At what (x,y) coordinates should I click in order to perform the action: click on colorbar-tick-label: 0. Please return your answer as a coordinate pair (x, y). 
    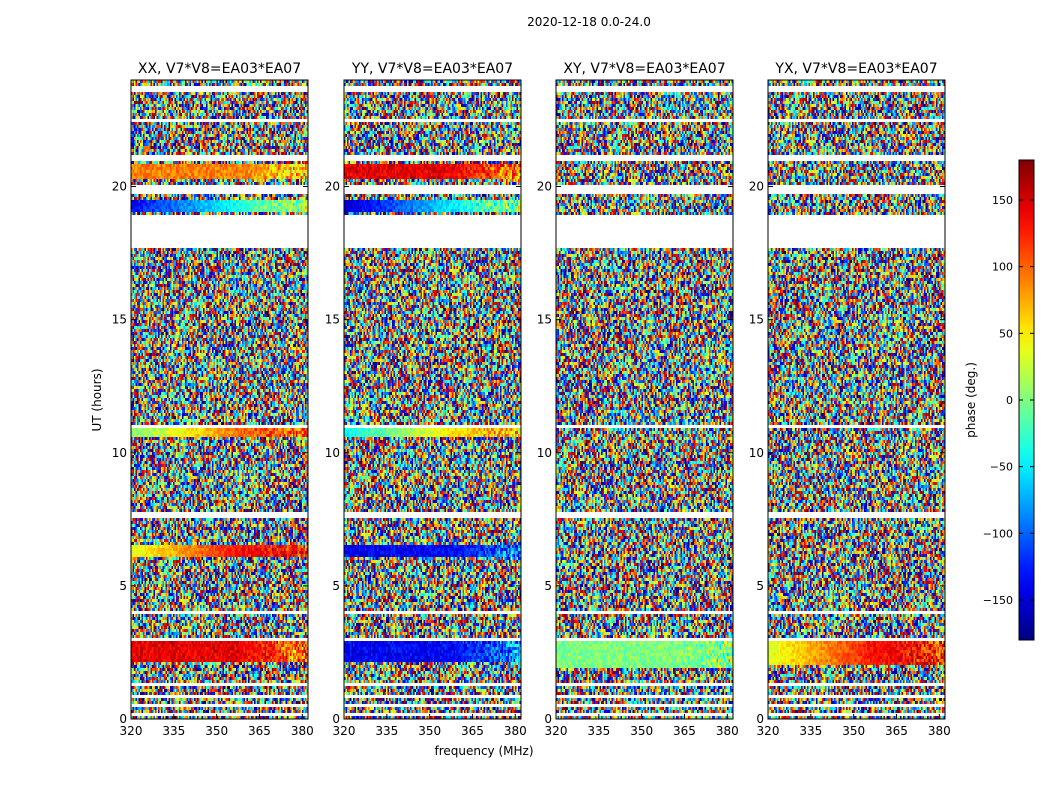
    Looking at the image, I should click on (1009, 400).